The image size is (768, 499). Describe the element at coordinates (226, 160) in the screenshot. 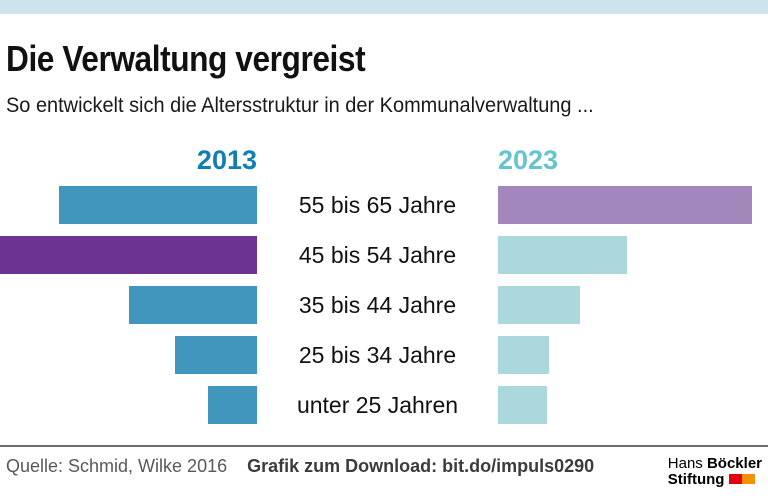

I see `series-header-2013: 2013` at that location.